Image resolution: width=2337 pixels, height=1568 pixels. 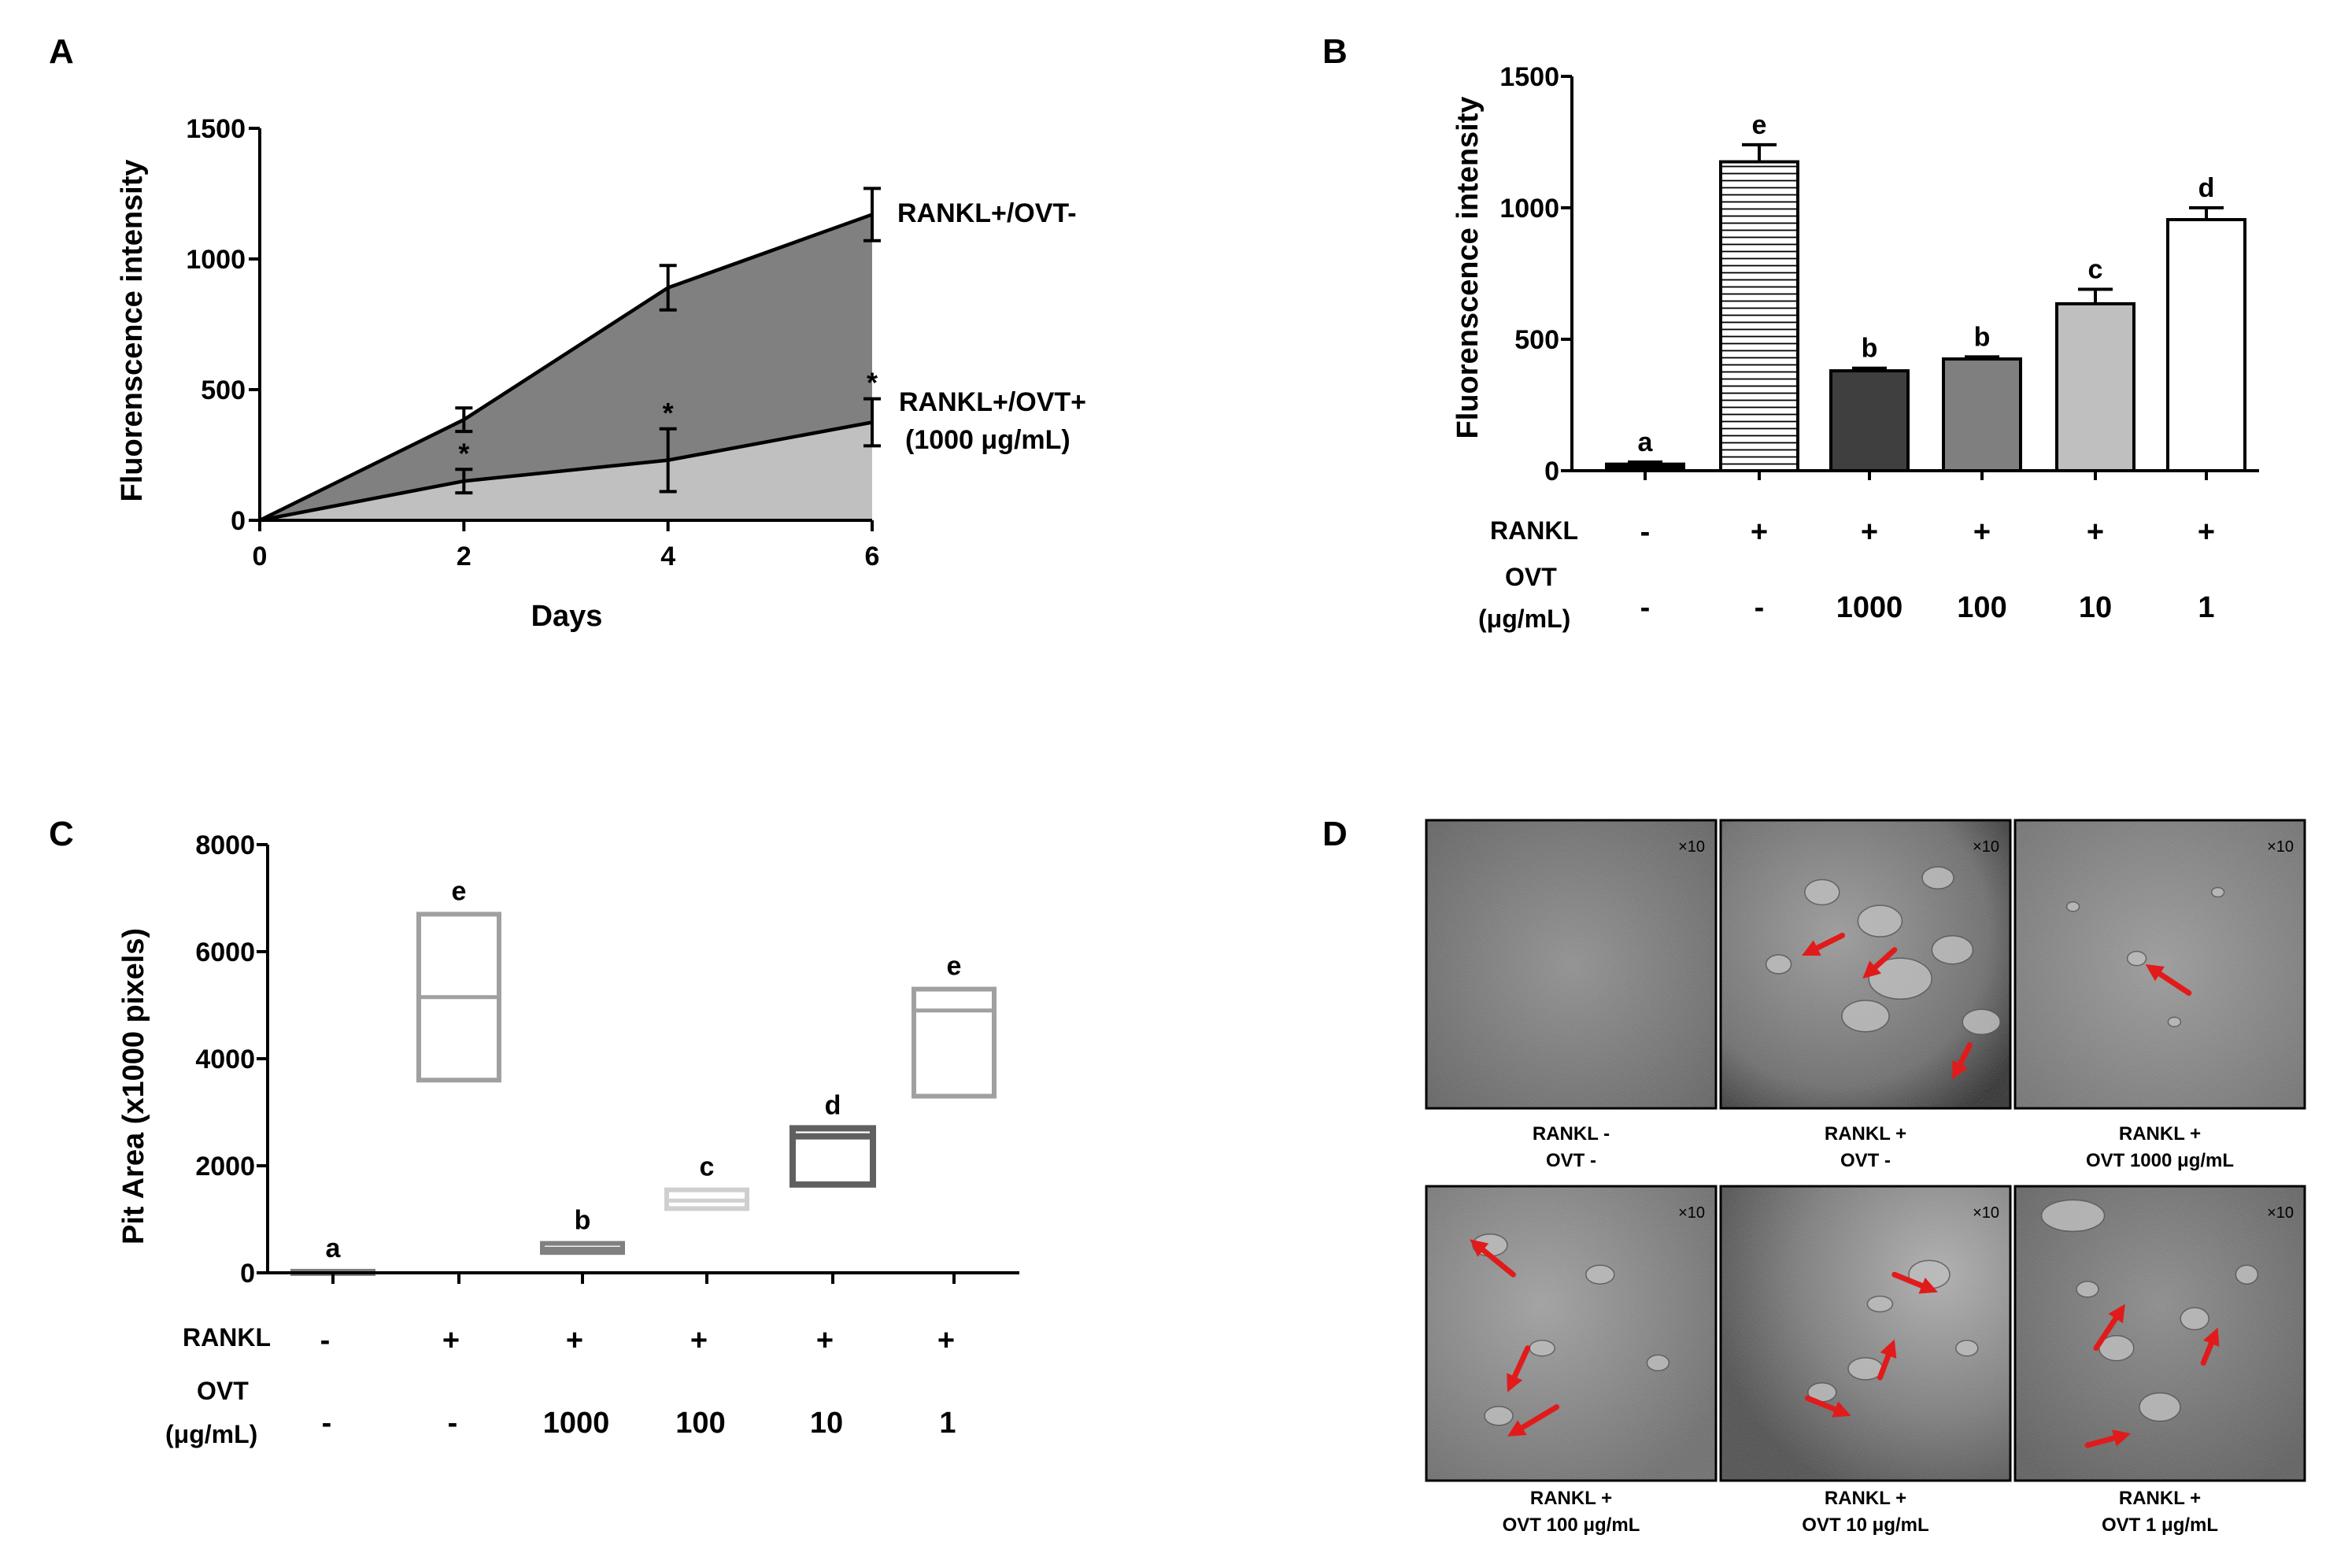 What do you see at coordinates (955, 967) in the screenshot?
I see `significance-letter: e` at bounding box center [955, 967].